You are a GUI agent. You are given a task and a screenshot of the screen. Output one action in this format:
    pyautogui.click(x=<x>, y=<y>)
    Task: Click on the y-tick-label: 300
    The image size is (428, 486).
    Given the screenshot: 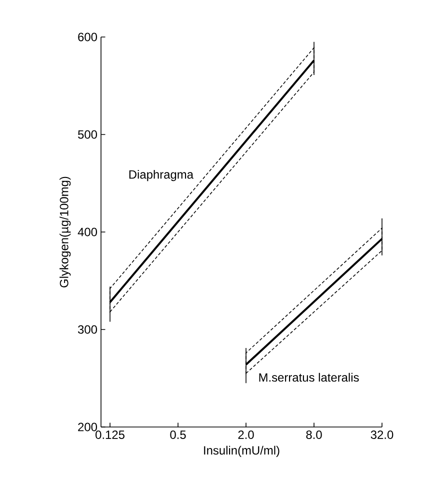 What is the action you would take?
    pyautogui.click(x=88, y=329)
    